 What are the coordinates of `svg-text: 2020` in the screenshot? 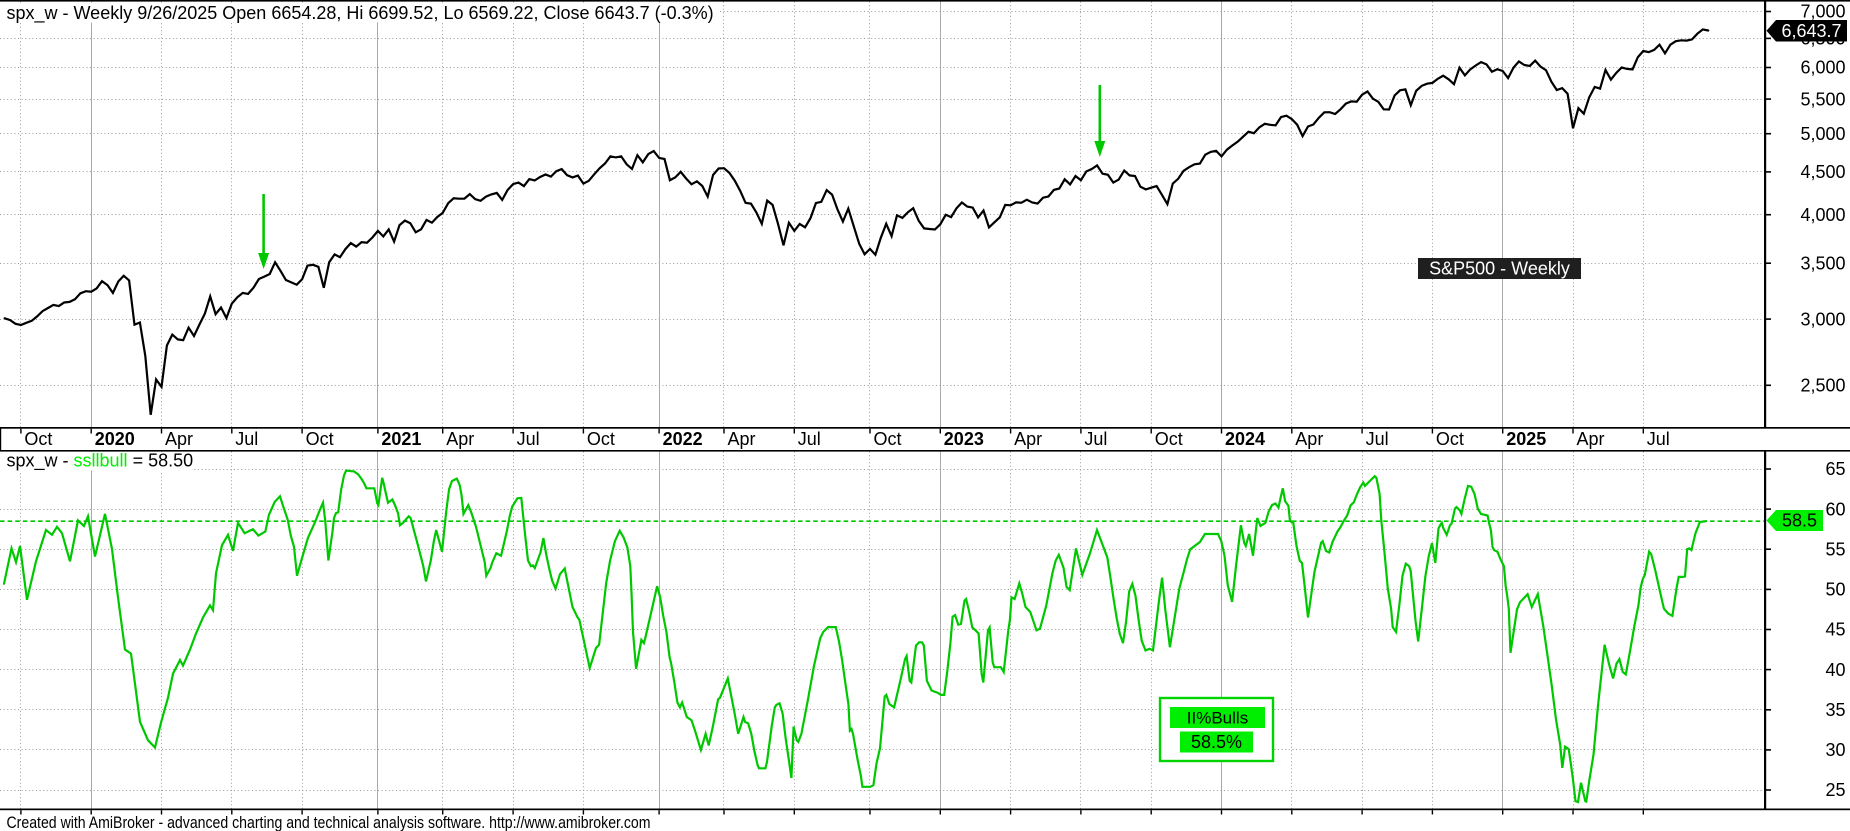 It's located at (115, 439).